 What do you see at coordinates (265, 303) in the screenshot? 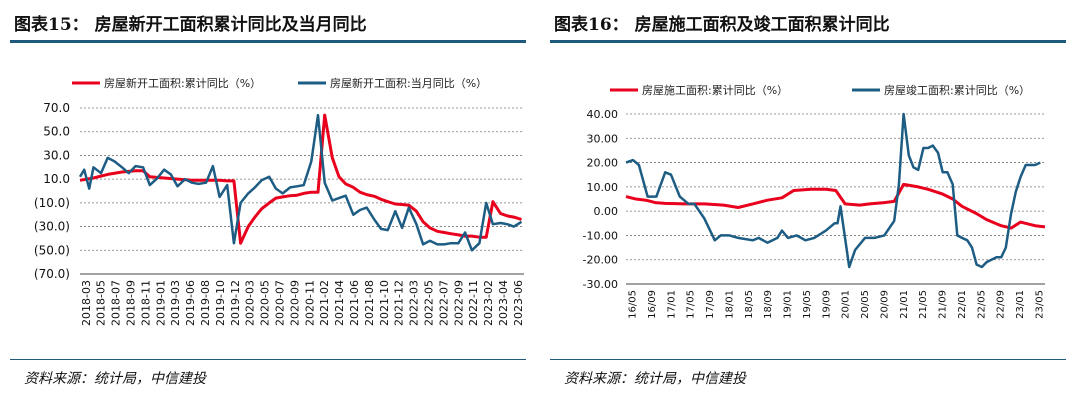
I see `x-tick-label: 2020-05` at bounding box center [265, 303].